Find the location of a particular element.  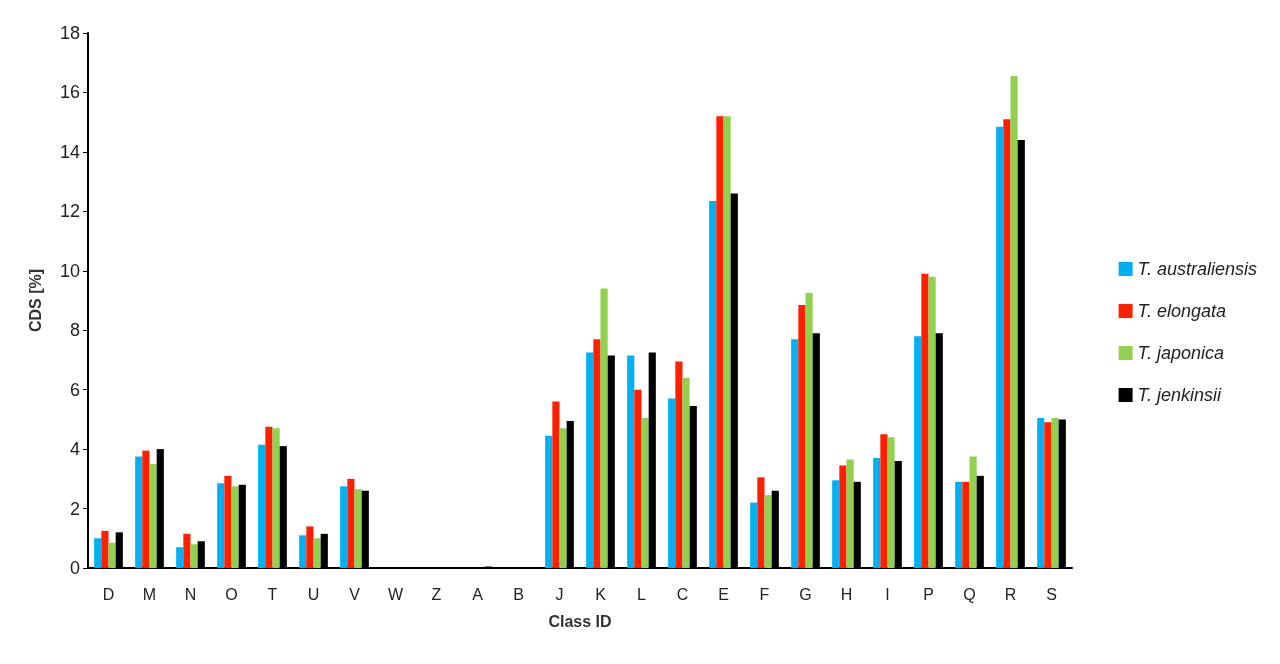

y-tick-label: 0 is located at coordinates (74, 568).